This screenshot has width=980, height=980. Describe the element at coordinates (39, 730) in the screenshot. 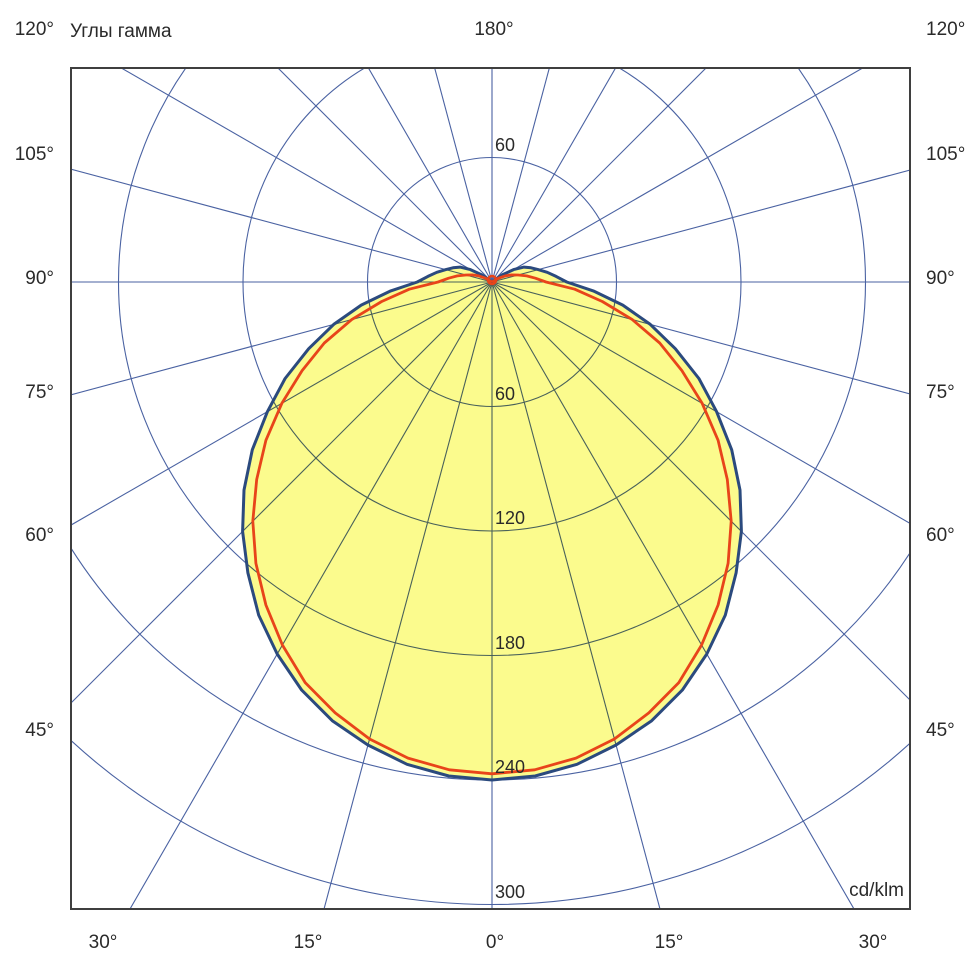

I see `gamma-angle-label-left: 45°` at that location.